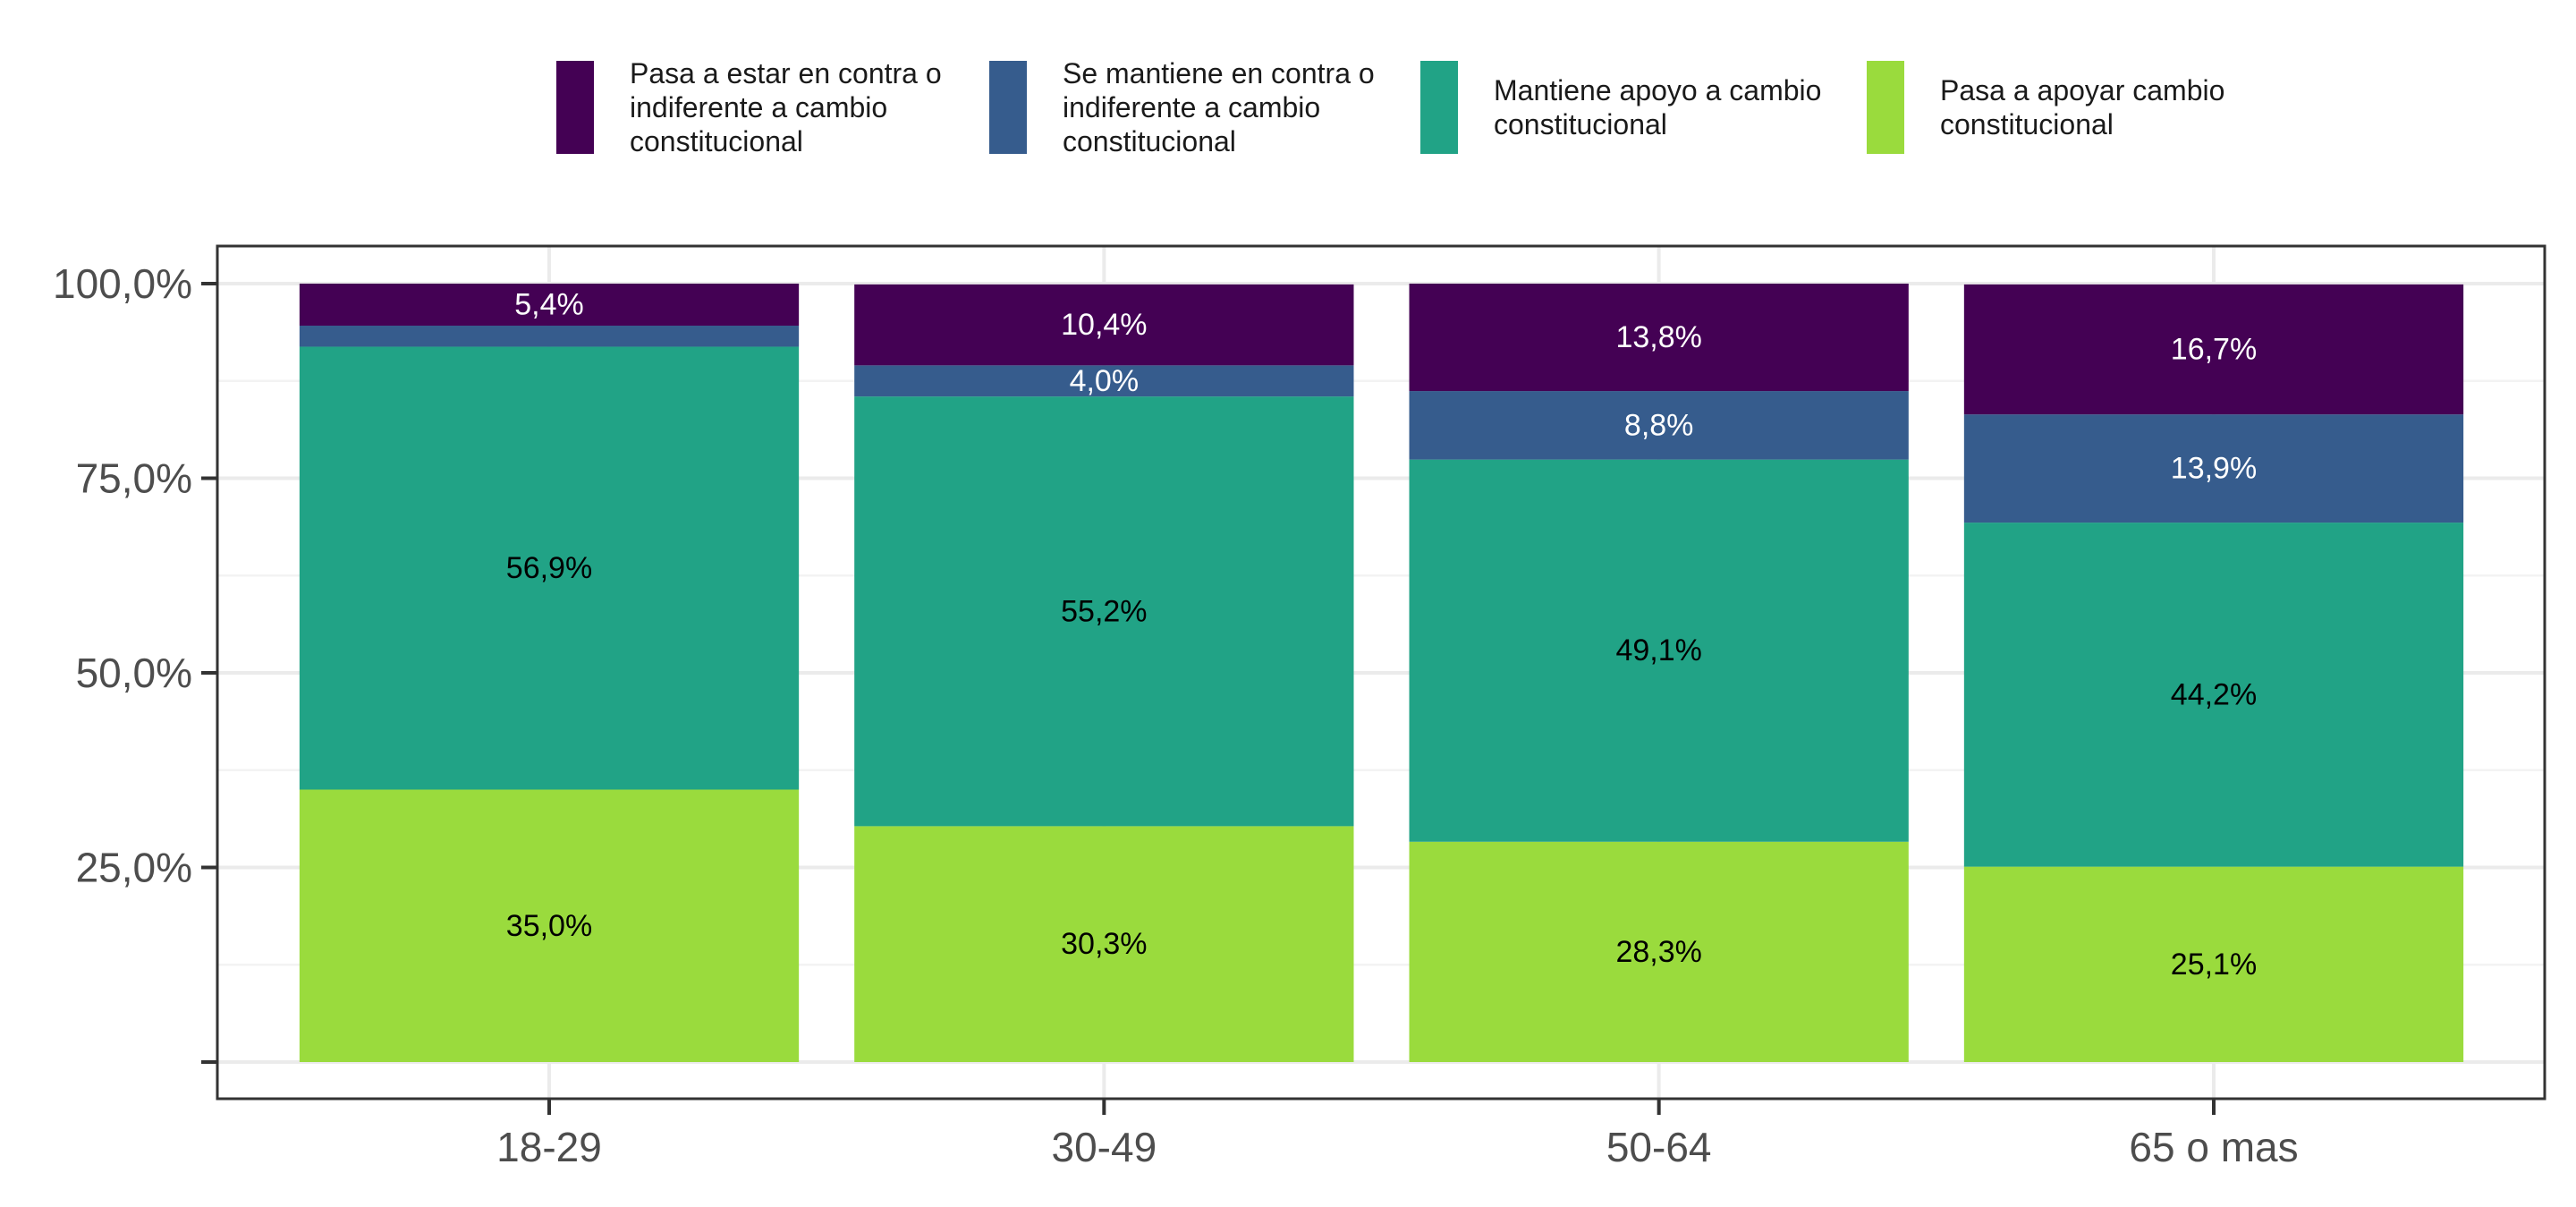 This screenshot has width=2576, height=1207. I want to click on data-label-18-29-series-3: 5,4%, so click(549, 304).